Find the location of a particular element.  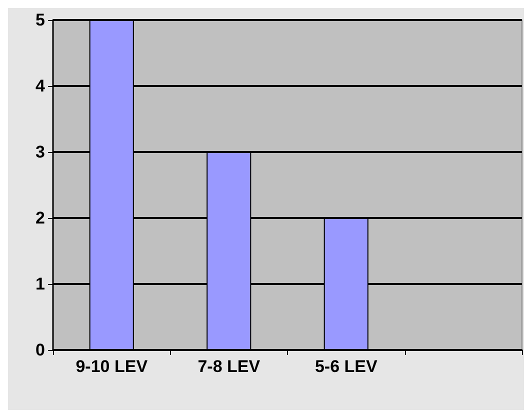

y-tick-label: 1 is located at coordinates (40, 284).